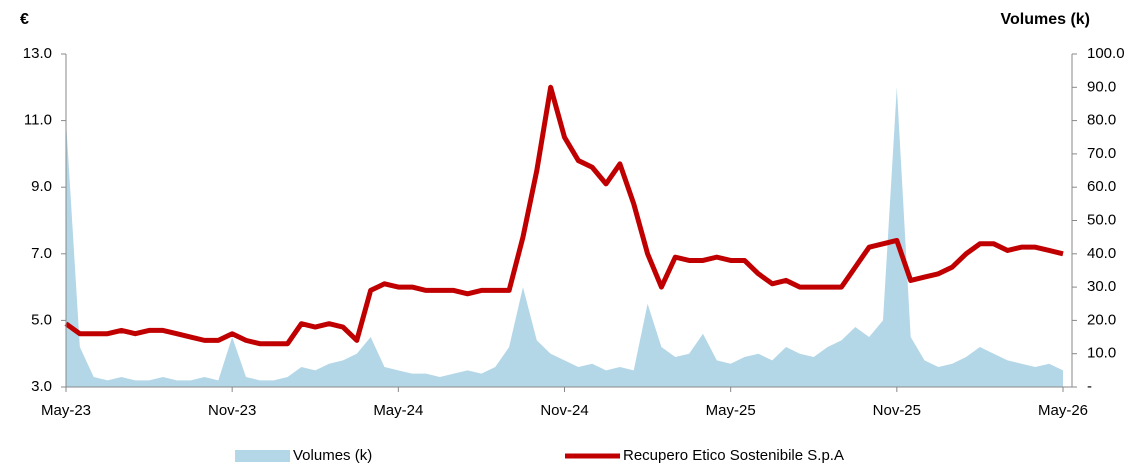  I want to click on y-tick-label: 3.0, so click(41, 386).